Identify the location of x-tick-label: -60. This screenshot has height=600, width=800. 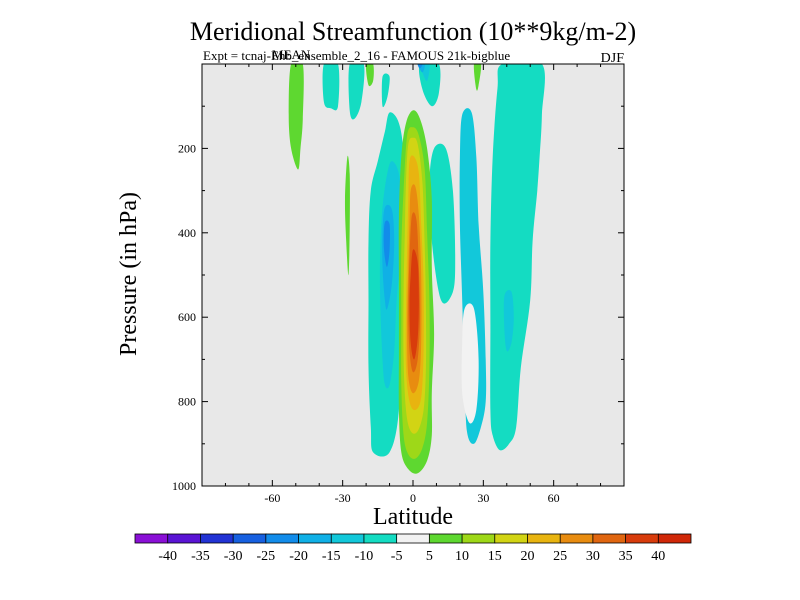
(272, 498).